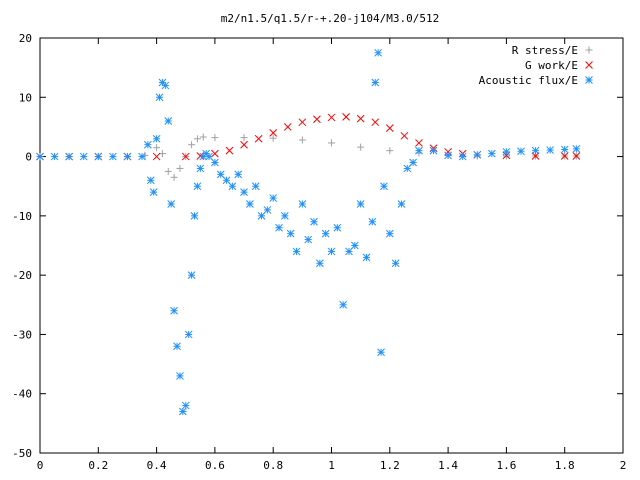  I want to click on x-tick-label: 0.4, so click(157, 465).